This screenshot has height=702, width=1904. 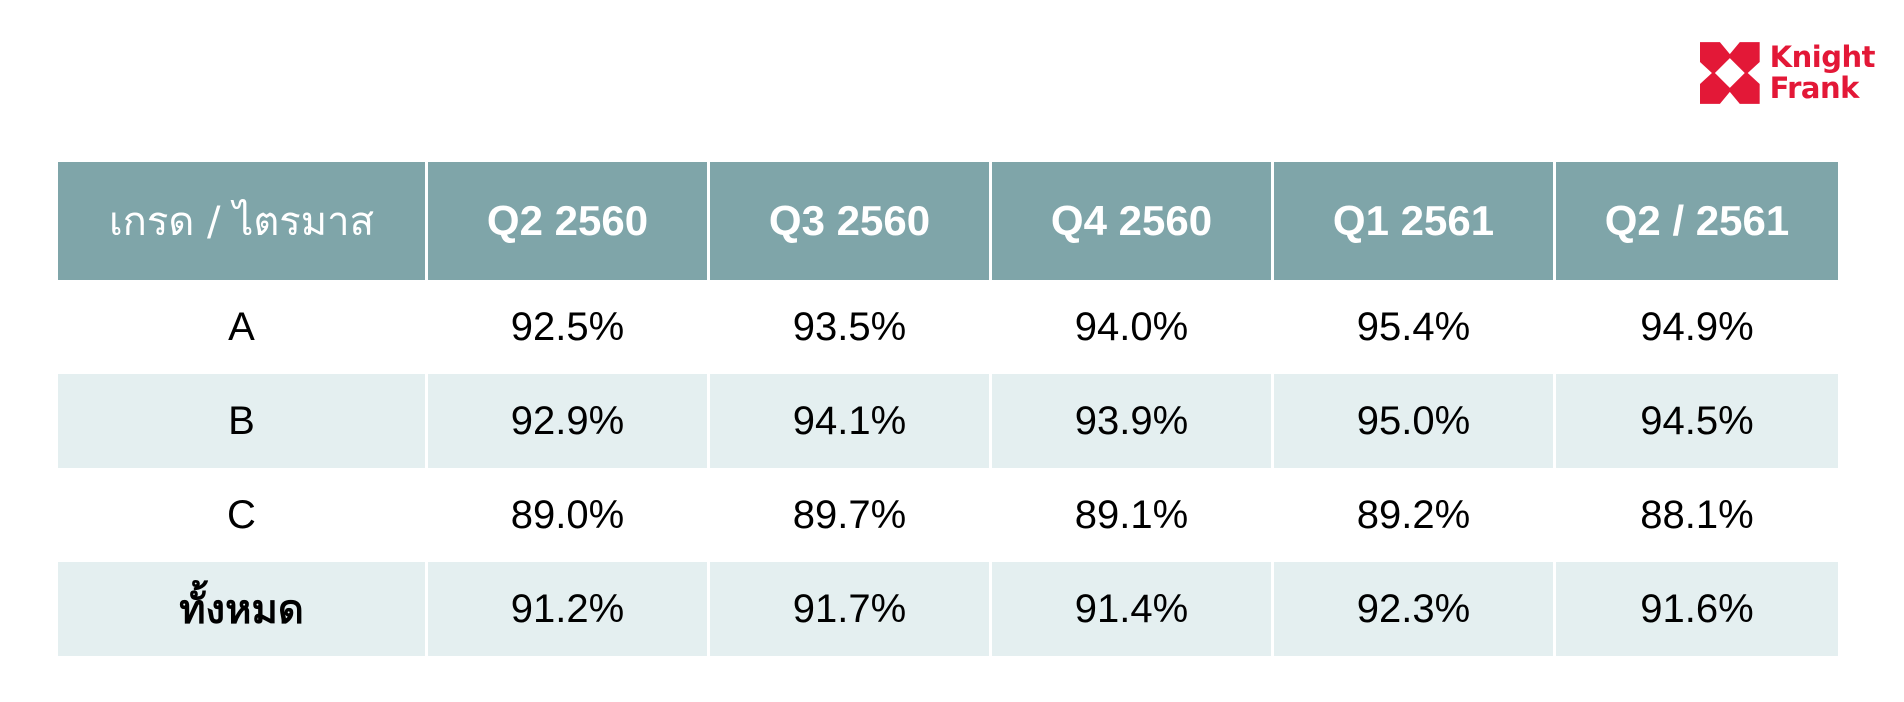 What do you see at coordinates (1697, 221) in the screenshot?
I see `column-header-q2-2561: Q2 / 2561` at bounding box center [1697, 221].